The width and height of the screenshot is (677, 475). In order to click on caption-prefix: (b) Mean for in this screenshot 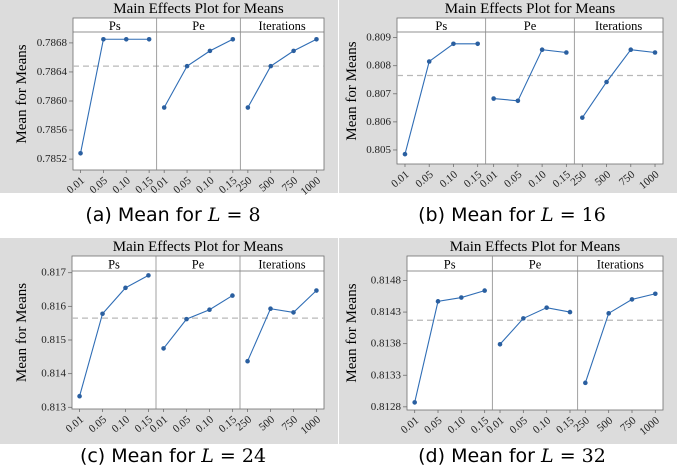, I will do `click(476, 215)`.